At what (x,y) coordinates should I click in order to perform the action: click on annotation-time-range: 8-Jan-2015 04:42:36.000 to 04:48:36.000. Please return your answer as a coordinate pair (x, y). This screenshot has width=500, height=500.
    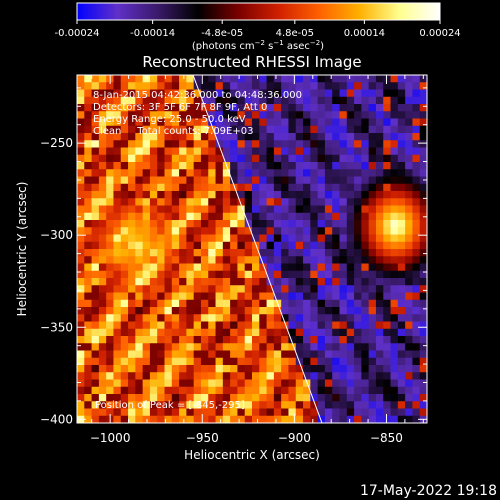
    Looking at the image, I should click on (197, 95).